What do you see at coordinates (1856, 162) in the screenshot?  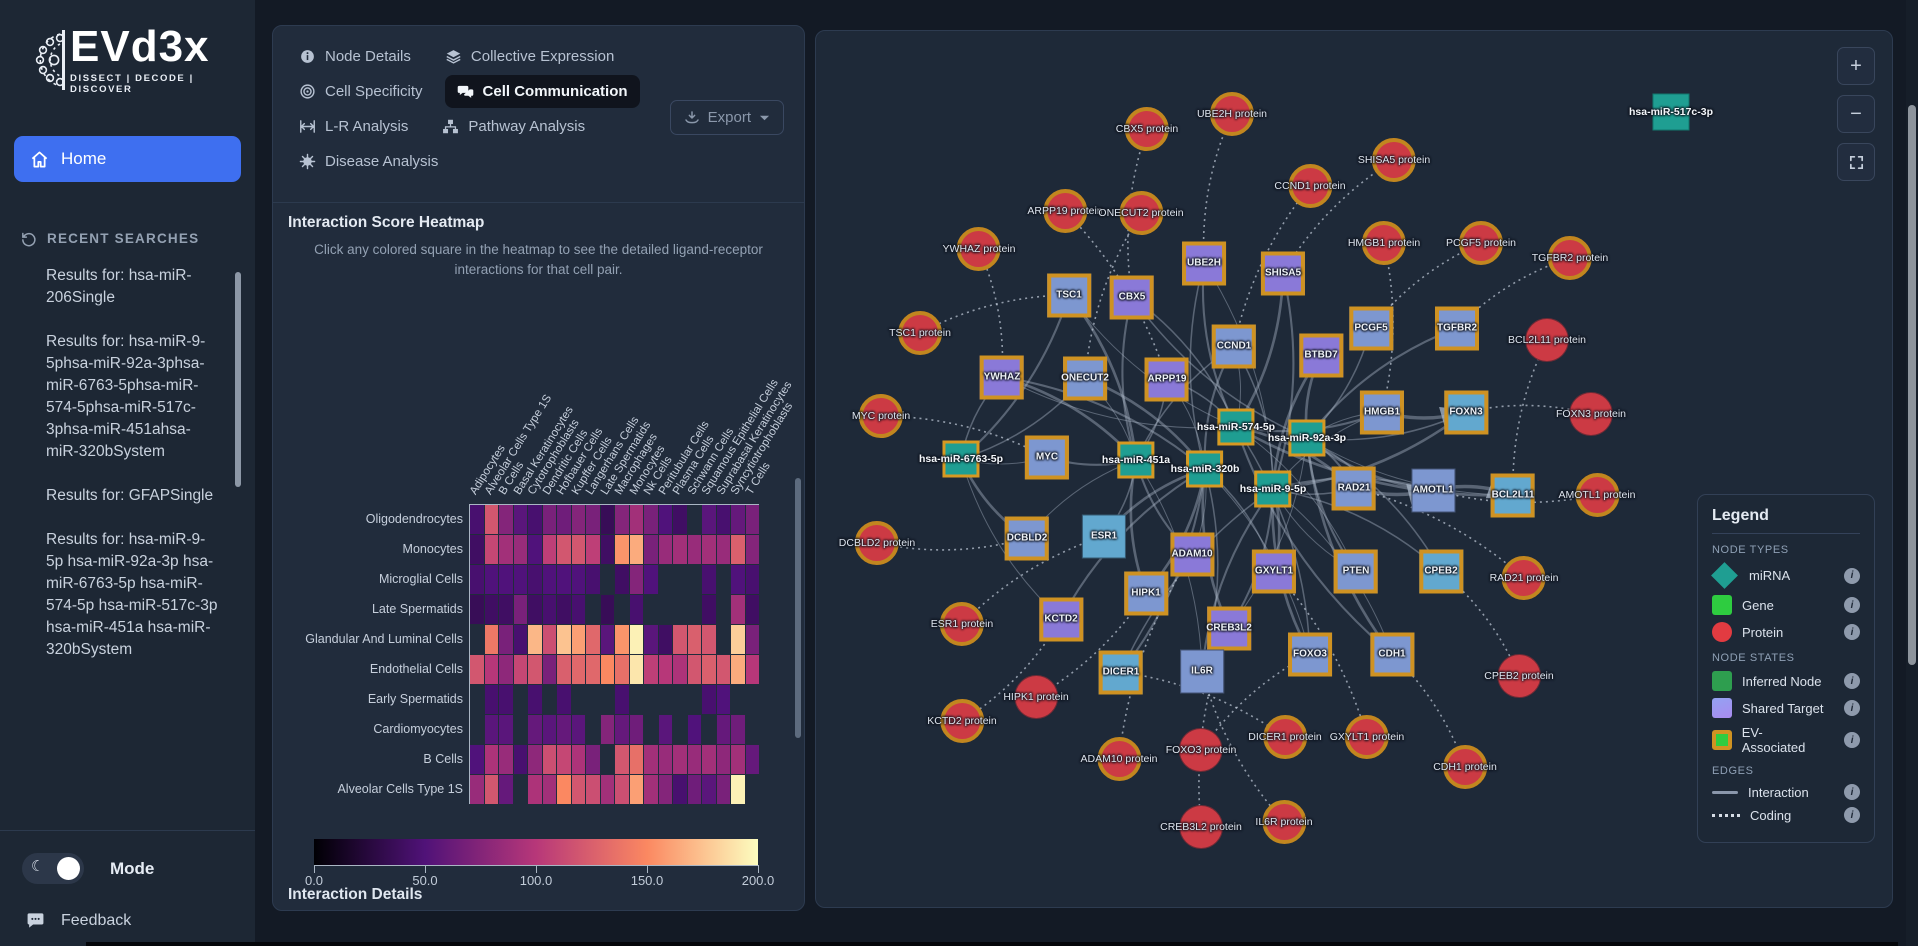 I see `fullscreen-button` at bounding box center [1856, 162].